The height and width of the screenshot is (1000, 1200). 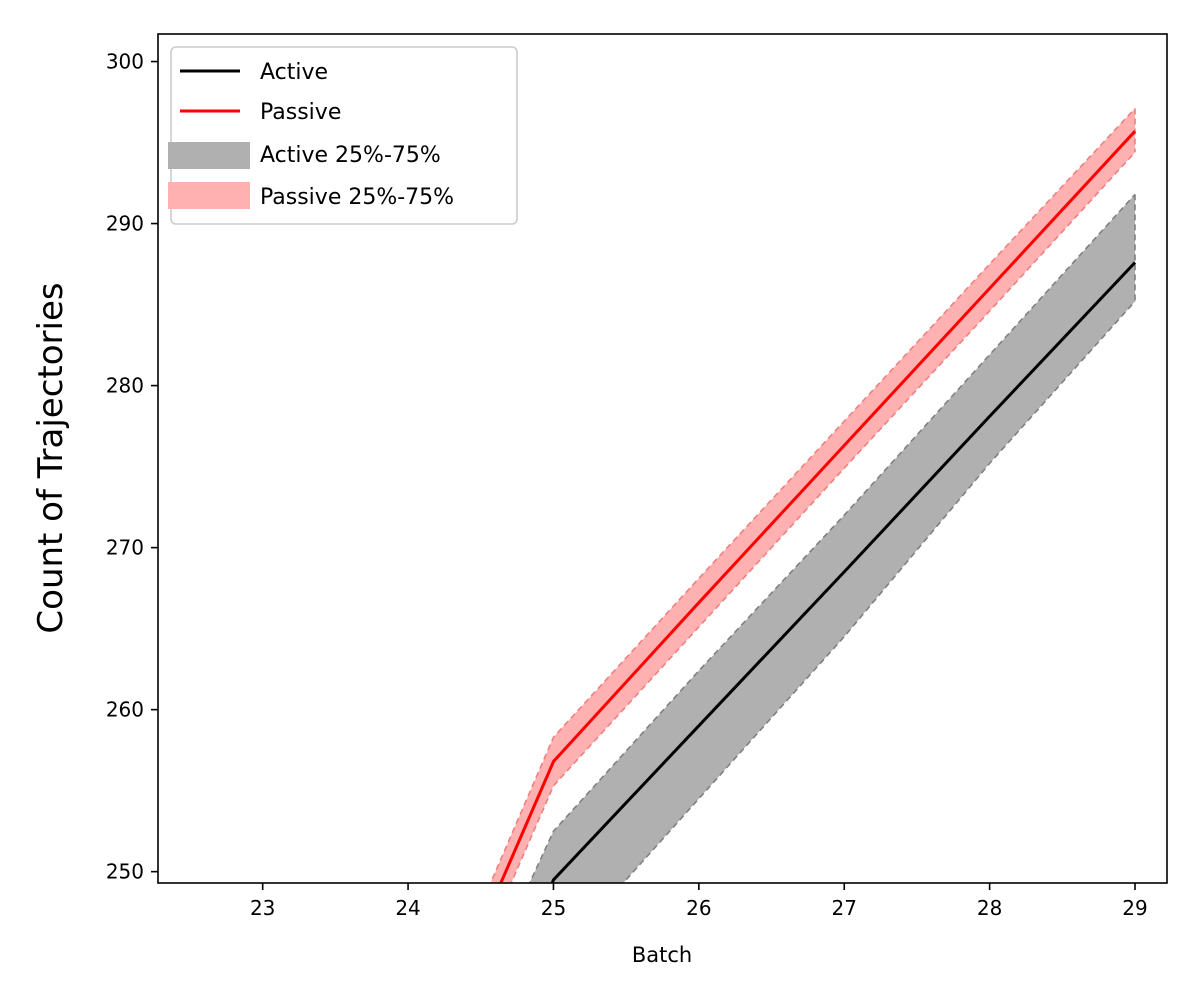 I want to click on x-tick-label: 26, so click(x=698, y=908).